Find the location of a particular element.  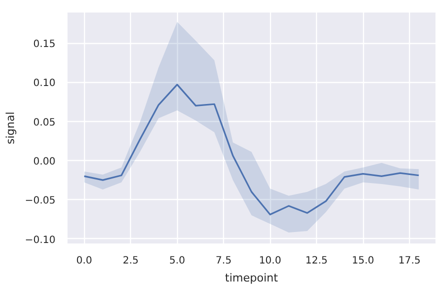

x-axis-title: timepoint is located at coordinates (252, 278).